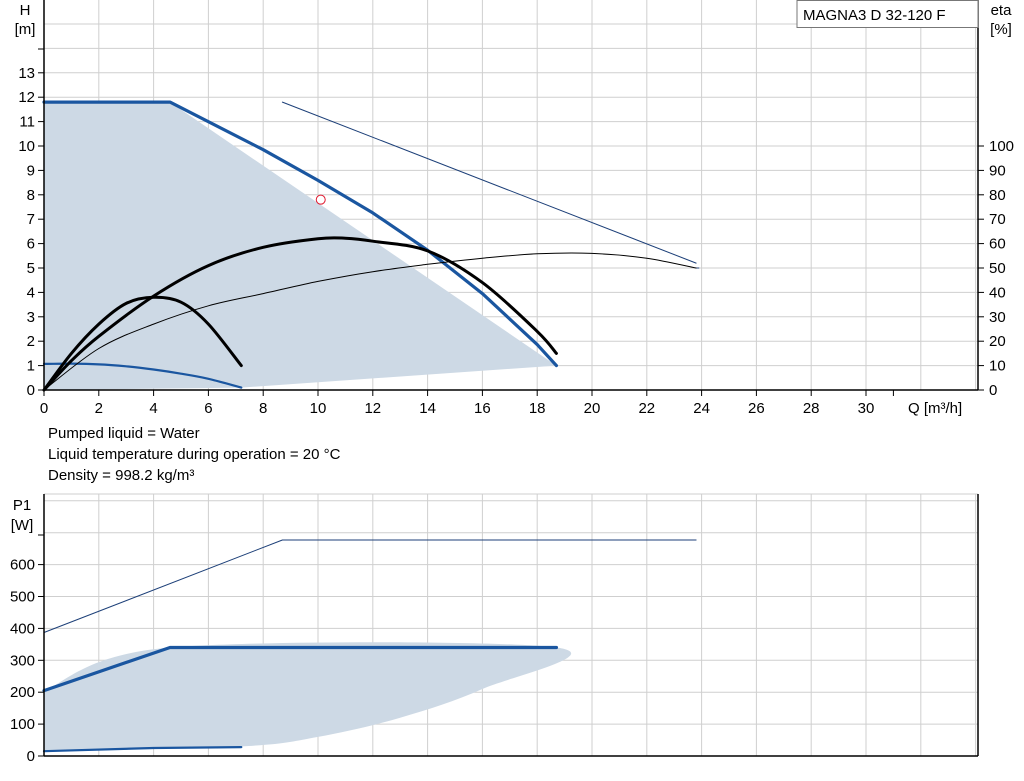 Image resolution: width=1024 pixels, height=781 pixels. Describe the element at coordinates (811, 408) in the screenshot. I see `head-x-tick-label: 28` at that location.